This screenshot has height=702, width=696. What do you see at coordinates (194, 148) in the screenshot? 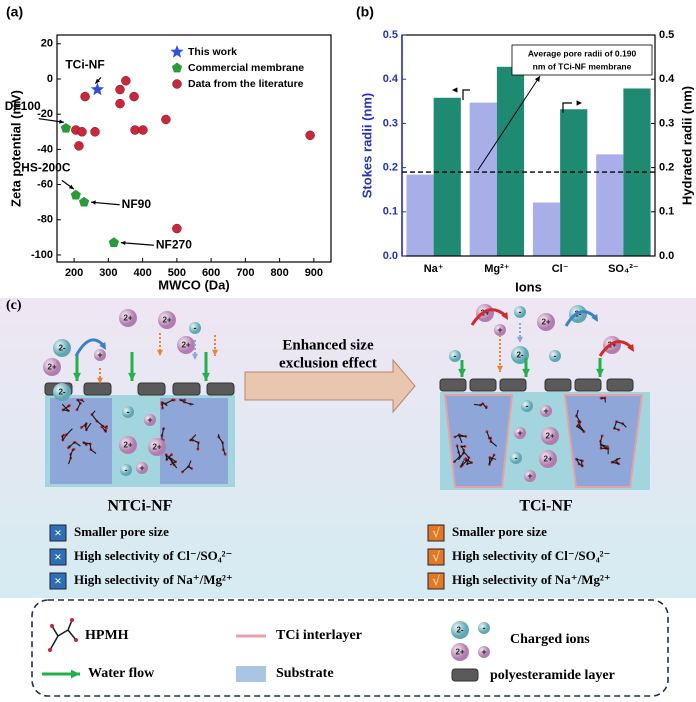
I see `plot-frame` at bounding box center [194, 148].